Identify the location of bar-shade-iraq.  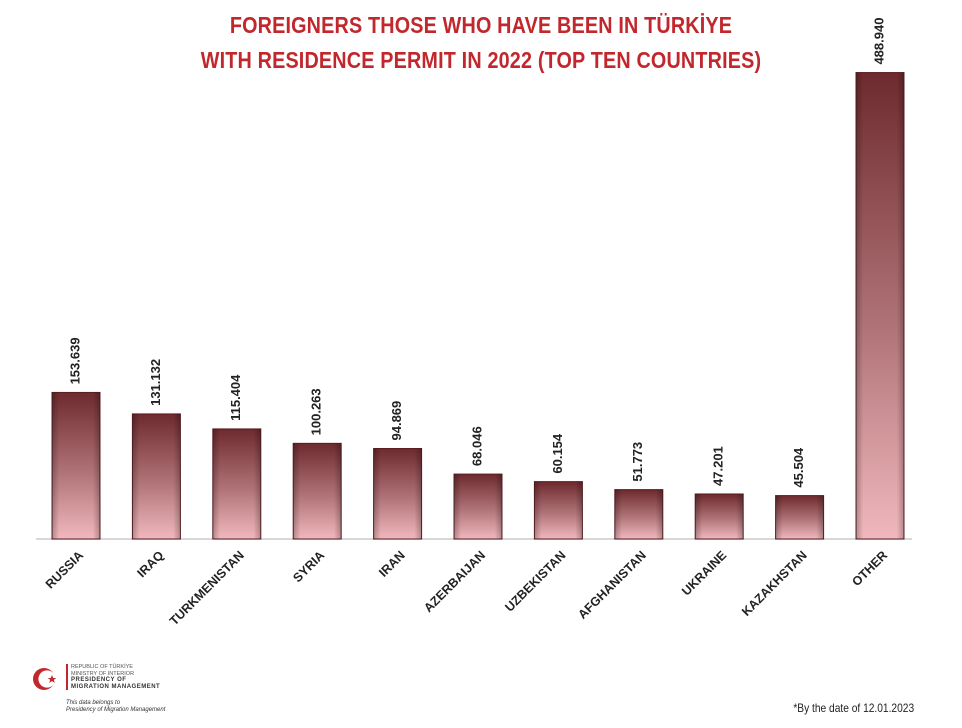
(156, 476).